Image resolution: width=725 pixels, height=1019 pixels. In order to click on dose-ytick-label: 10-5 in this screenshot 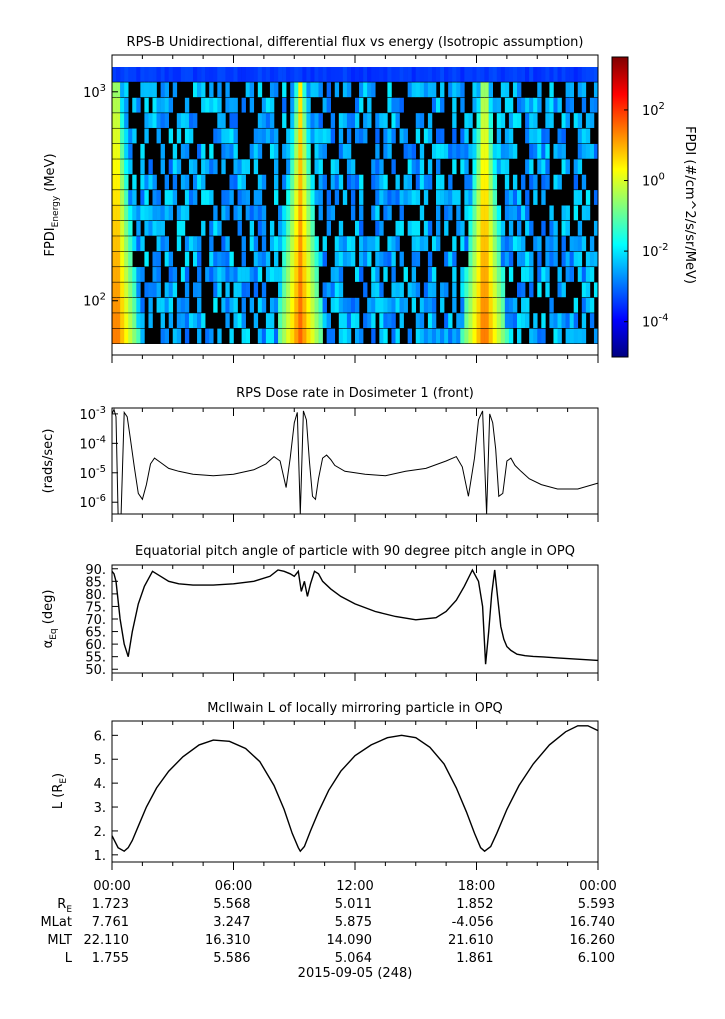, I will do `click(92, 473)`.